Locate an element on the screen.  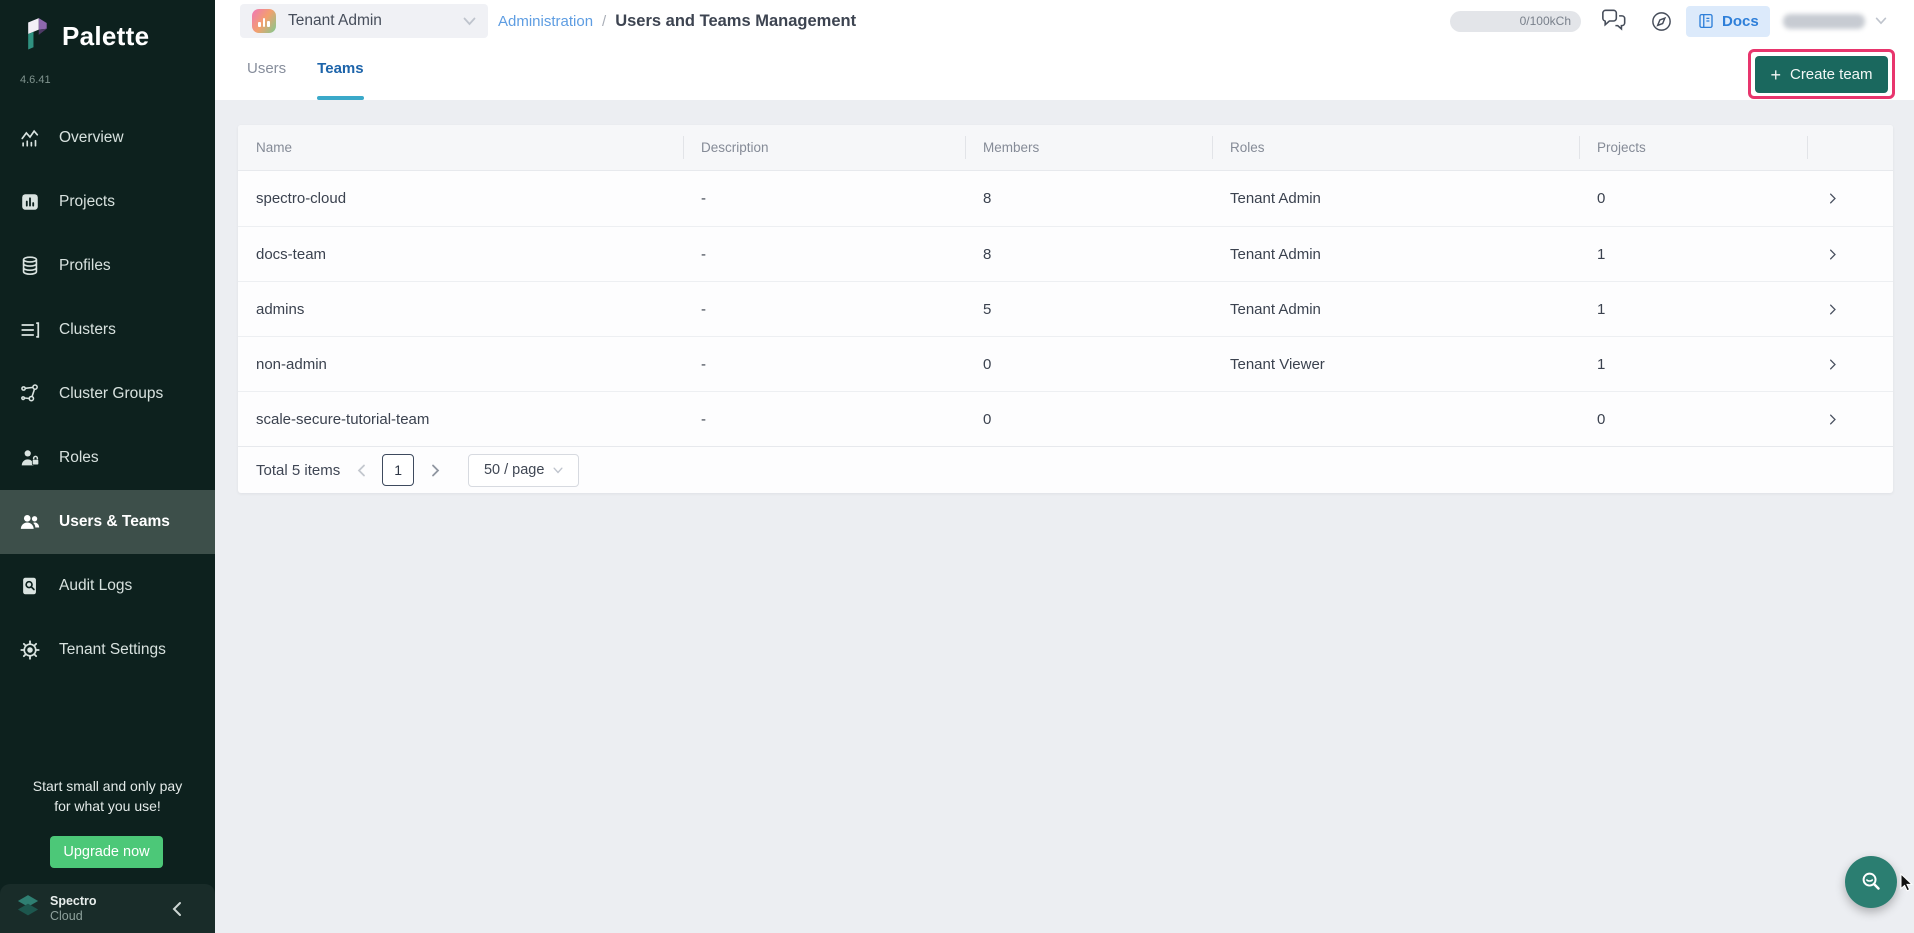
user-name-redacted is located at coordinates (1823, 21).